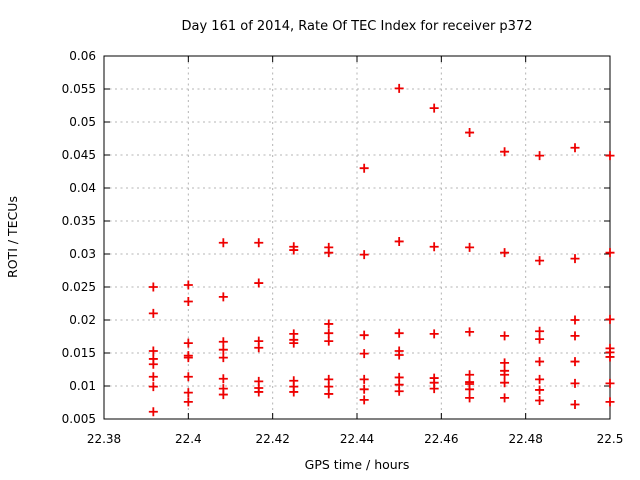 This screenshot has width=640, height=480. Describe the element at coordinates (357, 464) in the screenshot. I see `x-axis-label: GPS time / hours` at that location.